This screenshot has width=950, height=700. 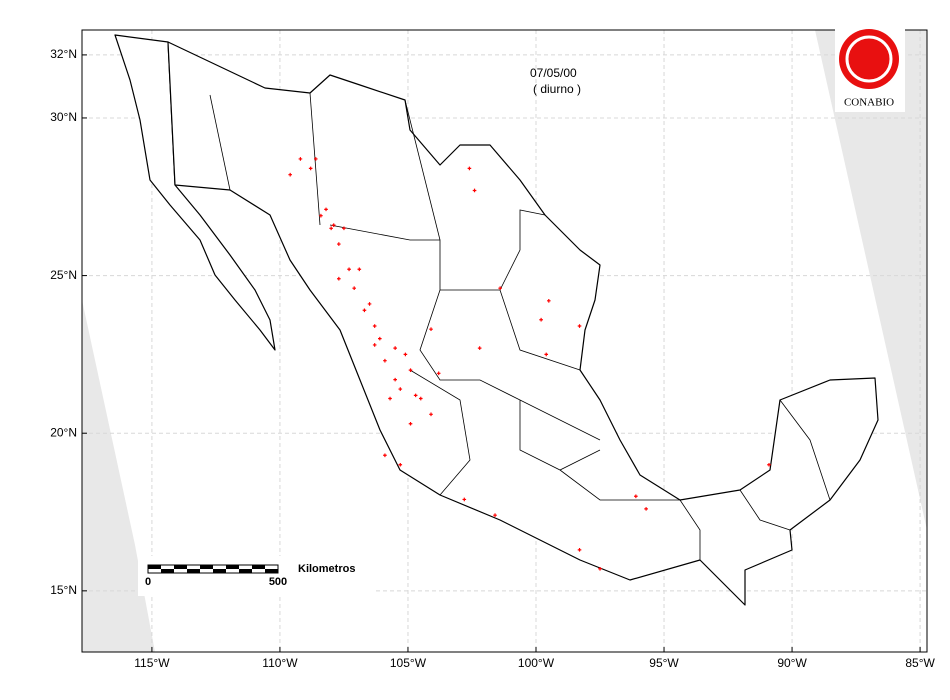 I want to click on scale-start: 0, so click(x=148, y=582).